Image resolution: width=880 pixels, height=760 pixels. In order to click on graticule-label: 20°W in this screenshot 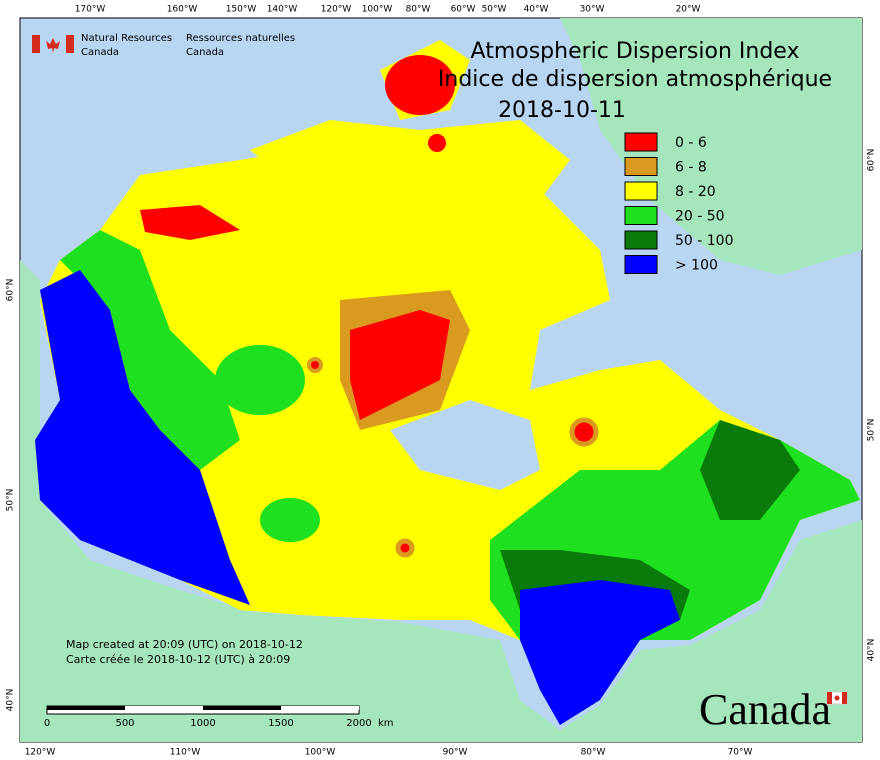, I will do `click(688, 10)`.